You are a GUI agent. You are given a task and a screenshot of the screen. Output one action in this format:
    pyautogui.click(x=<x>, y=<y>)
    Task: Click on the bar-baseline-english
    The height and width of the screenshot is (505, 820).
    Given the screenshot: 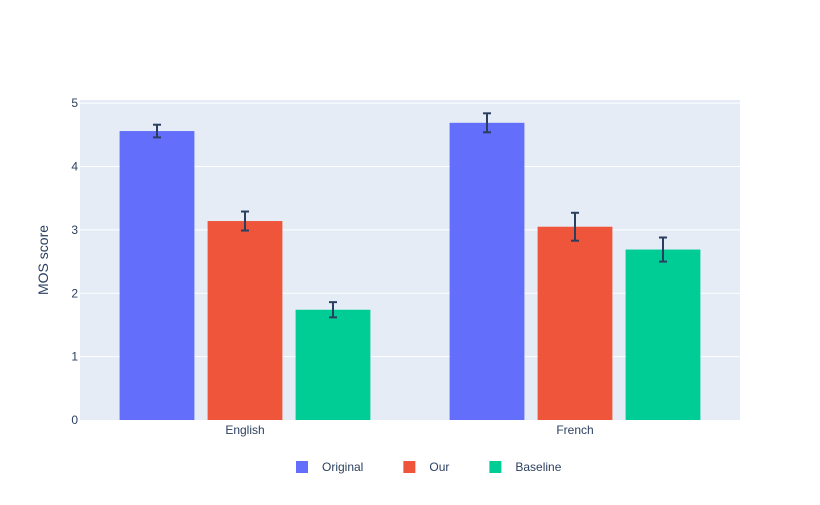 What is the action you would take?
    pyautogui.click(x=333, y=364)
    